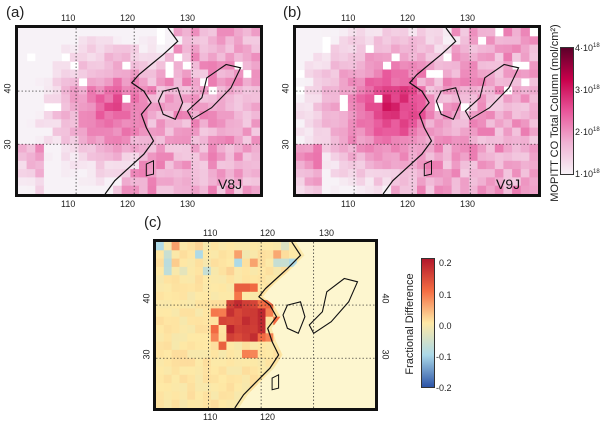 This screenshot has width=600, height=426. What do you see at coordinates (68, 204) in the screenshot?
I see `lon-tick-110-a-bottom: 110` at bounding box center [68, 204].